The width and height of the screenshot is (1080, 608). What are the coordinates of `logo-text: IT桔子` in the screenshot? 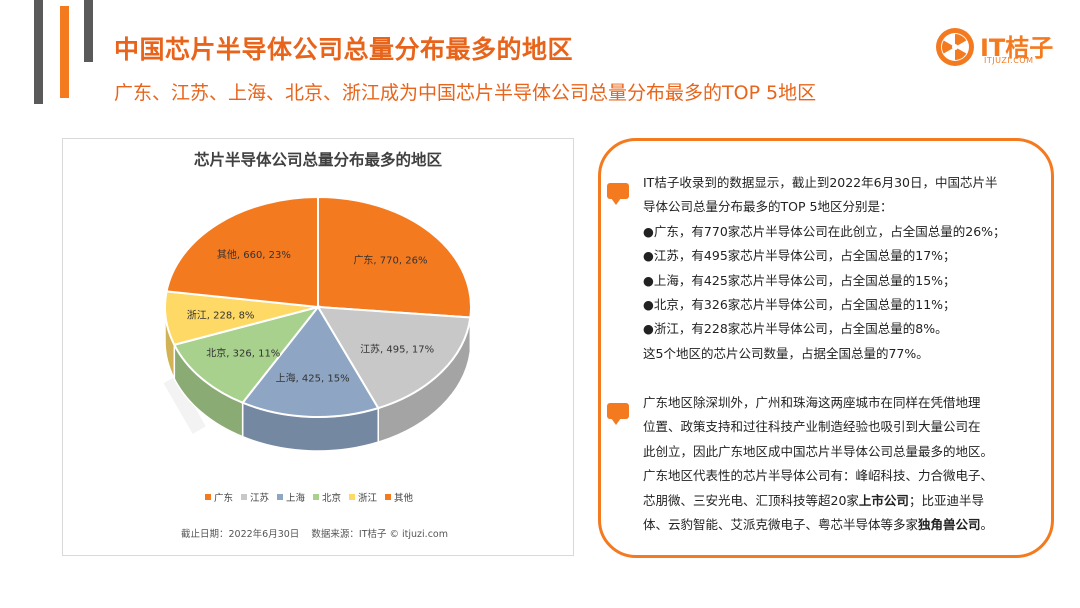 It's located at (1017, 48).